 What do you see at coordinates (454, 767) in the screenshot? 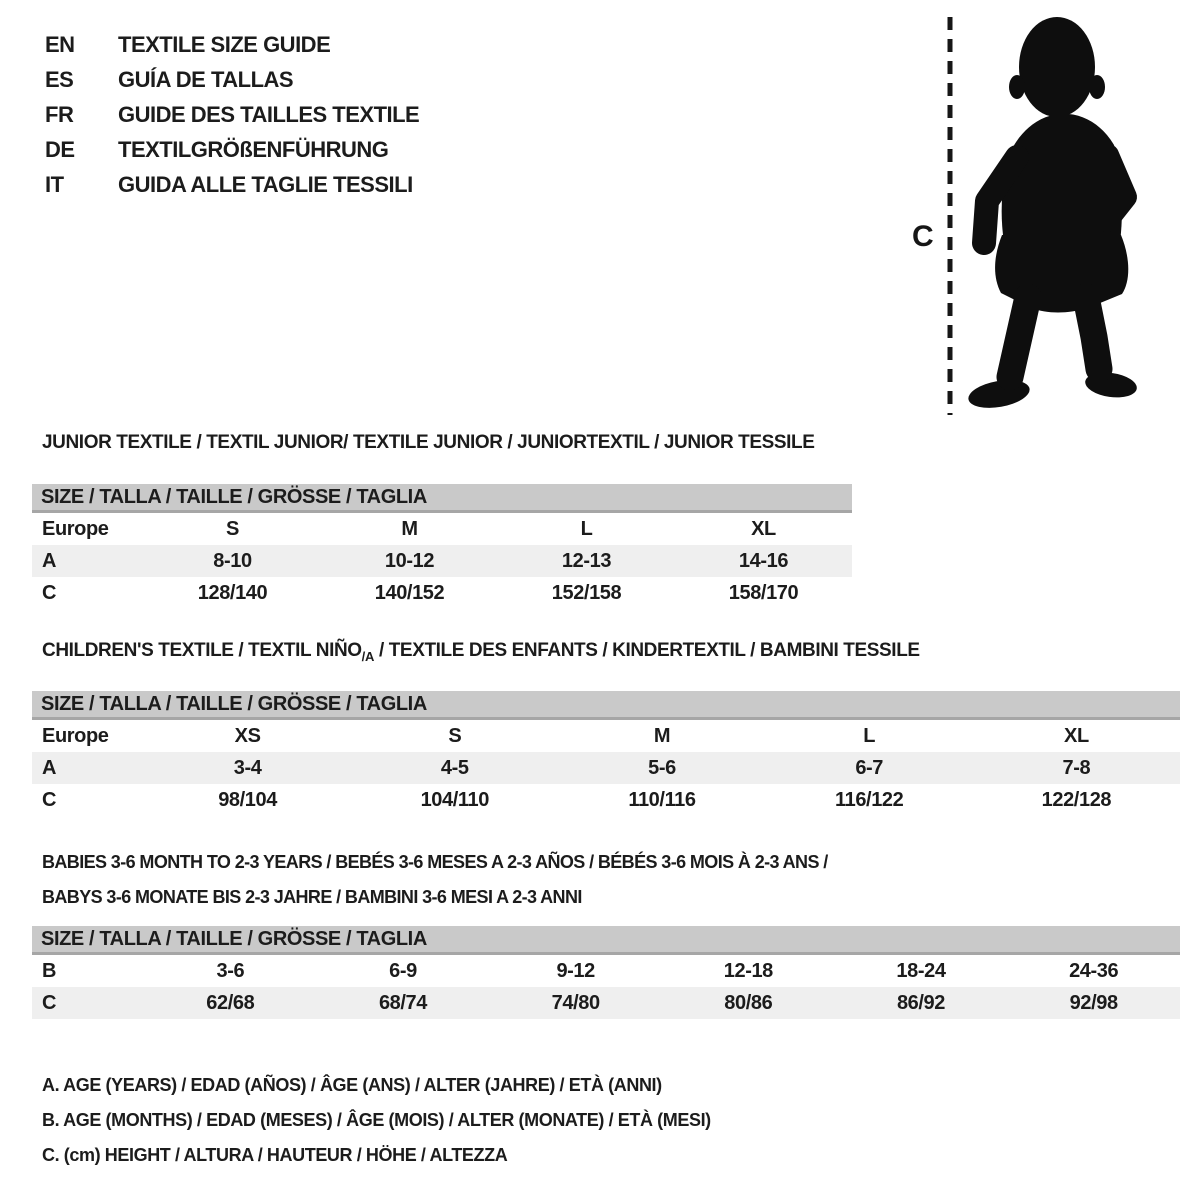
I see `value-cell: 4-5` at bounding box center [454, 767].